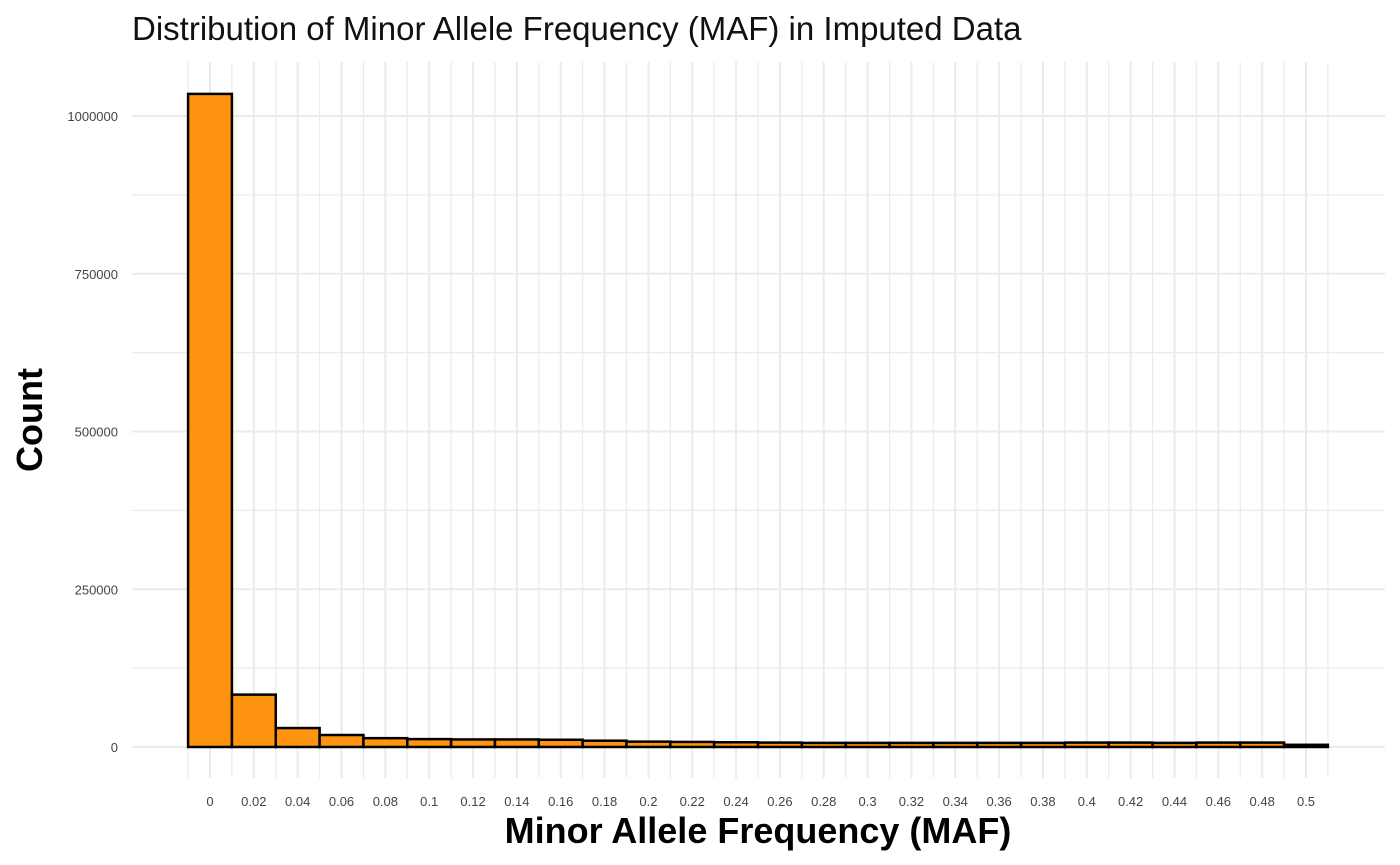  Describe the element at coordinates (341, 801) in the screenshot. I see `x-tick-label: 0.06` at that location.